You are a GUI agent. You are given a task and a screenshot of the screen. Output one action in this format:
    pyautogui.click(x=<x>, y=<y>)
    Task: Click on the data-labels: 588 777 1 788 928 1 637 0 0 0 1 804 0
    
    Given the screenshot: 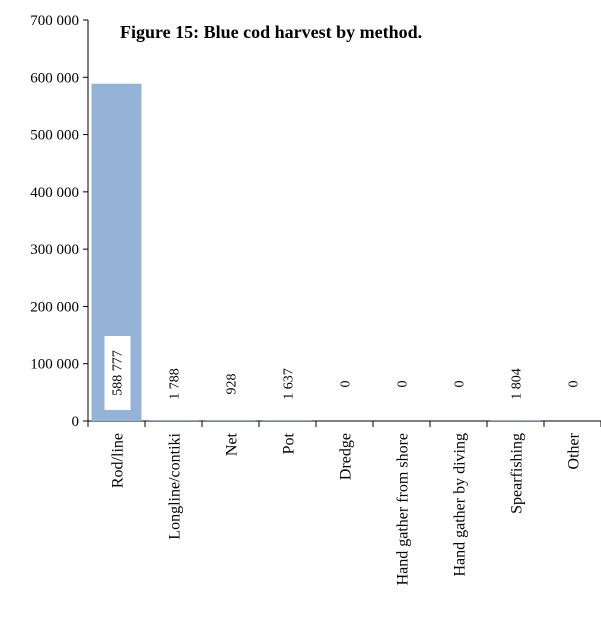 What is the action you would take?
    pyautogui.click(x=343, y=373)
    